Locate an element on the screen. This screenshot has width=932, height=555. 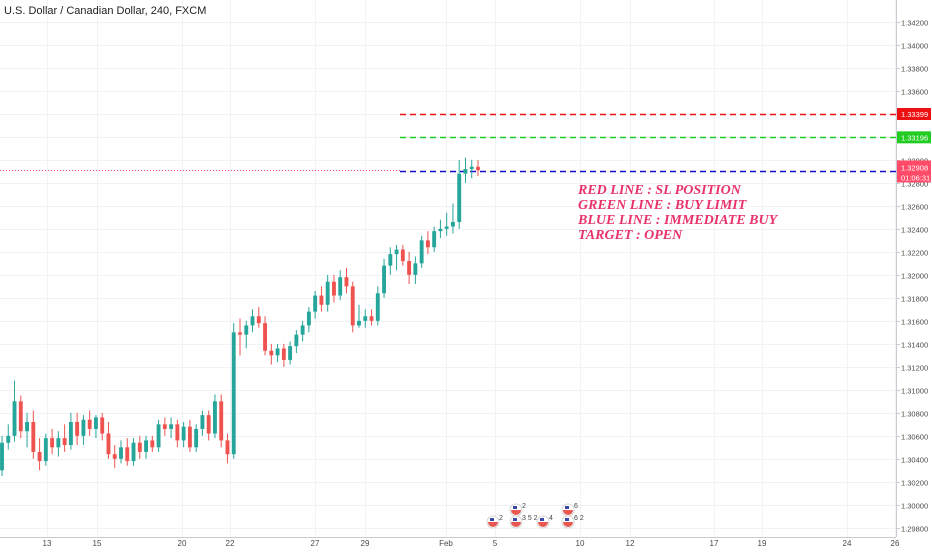
annotation-line: GREEN LINE : BUY LIMIT is located at coordinates (663, 205).